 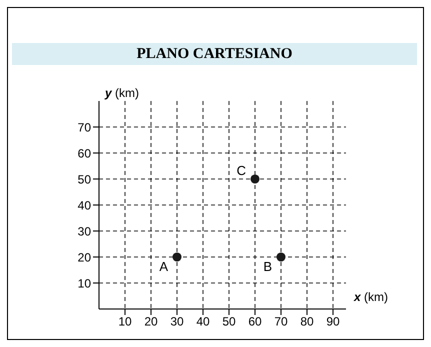 What do you see at coordinates (267, 266) in the screenshot?
I see `annotation: B` at bounding box center [267, 266].